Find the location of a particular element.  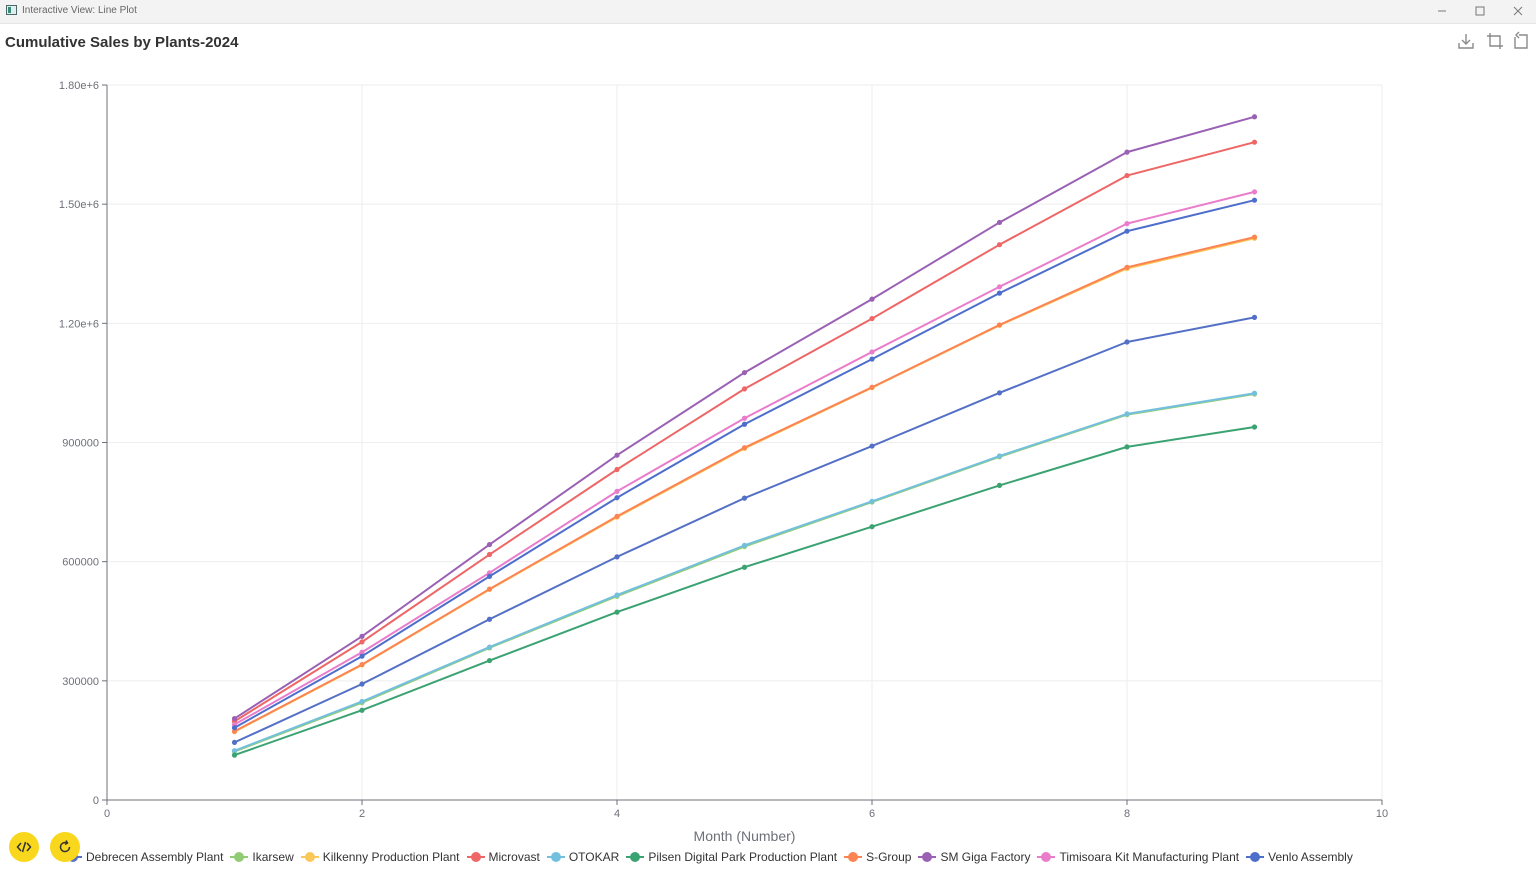

download-button is located at coordinates (1466, 41).